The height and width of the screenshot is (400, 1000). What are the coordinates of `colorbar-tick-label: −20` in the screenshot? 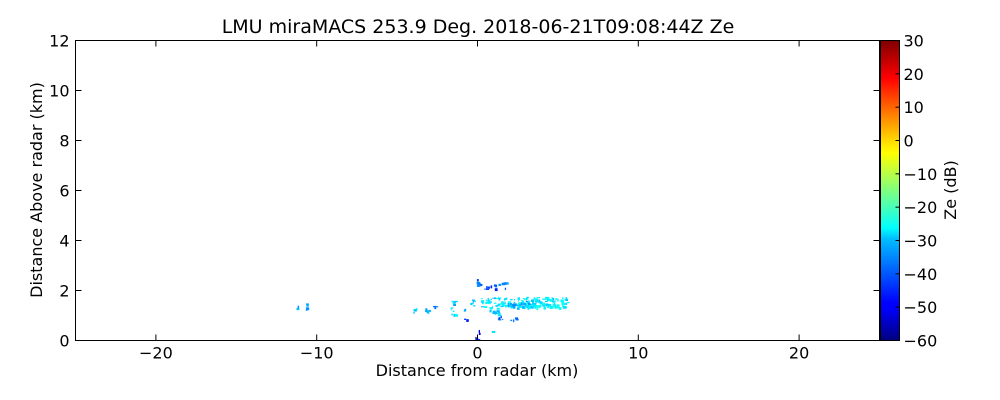 It's located at (921, 207).